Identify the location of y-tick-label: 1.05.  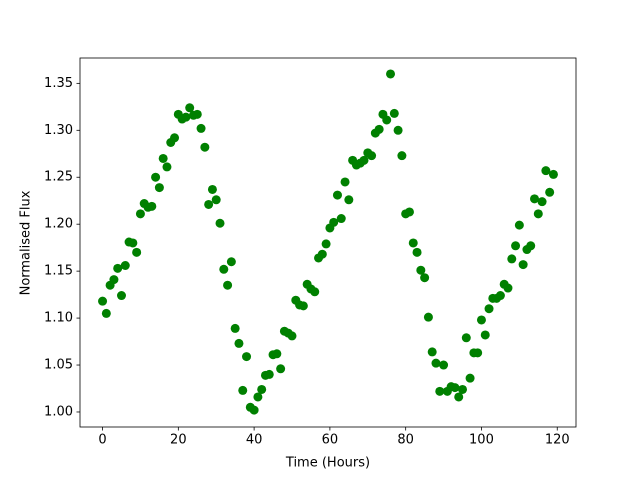
(58, 365).